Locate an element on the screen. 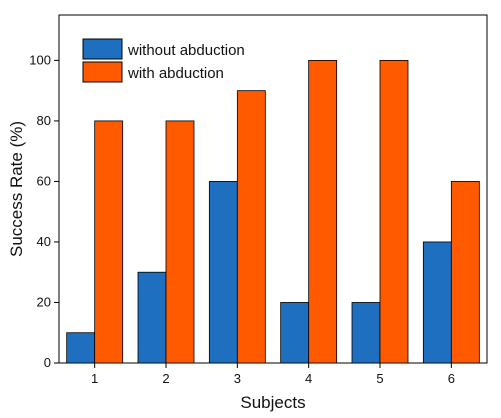 This screenshot has height=418, width=501. x-tick-label: 4 is located at coordinates (308, 378).